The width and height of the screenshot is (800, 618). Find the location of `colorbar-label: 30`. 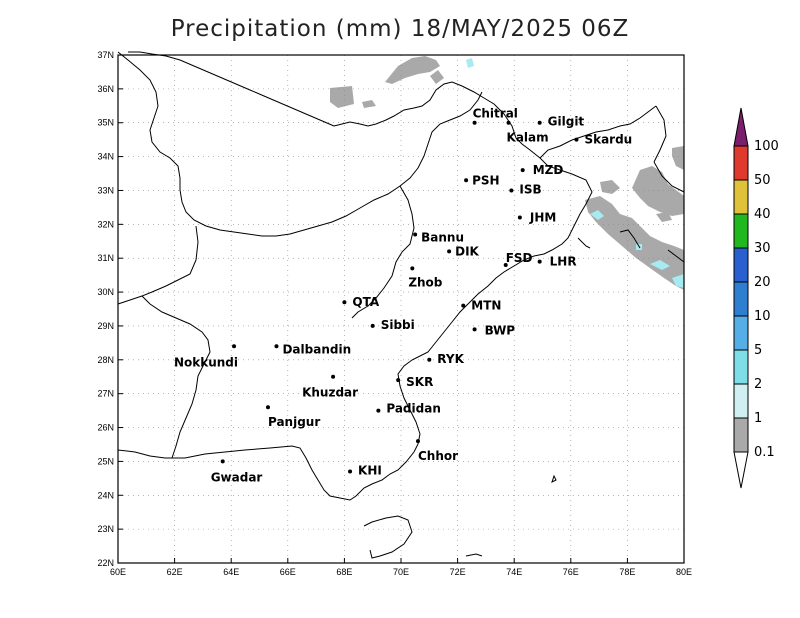

colorbar-label: 30 is located at coordinates (762, 248).